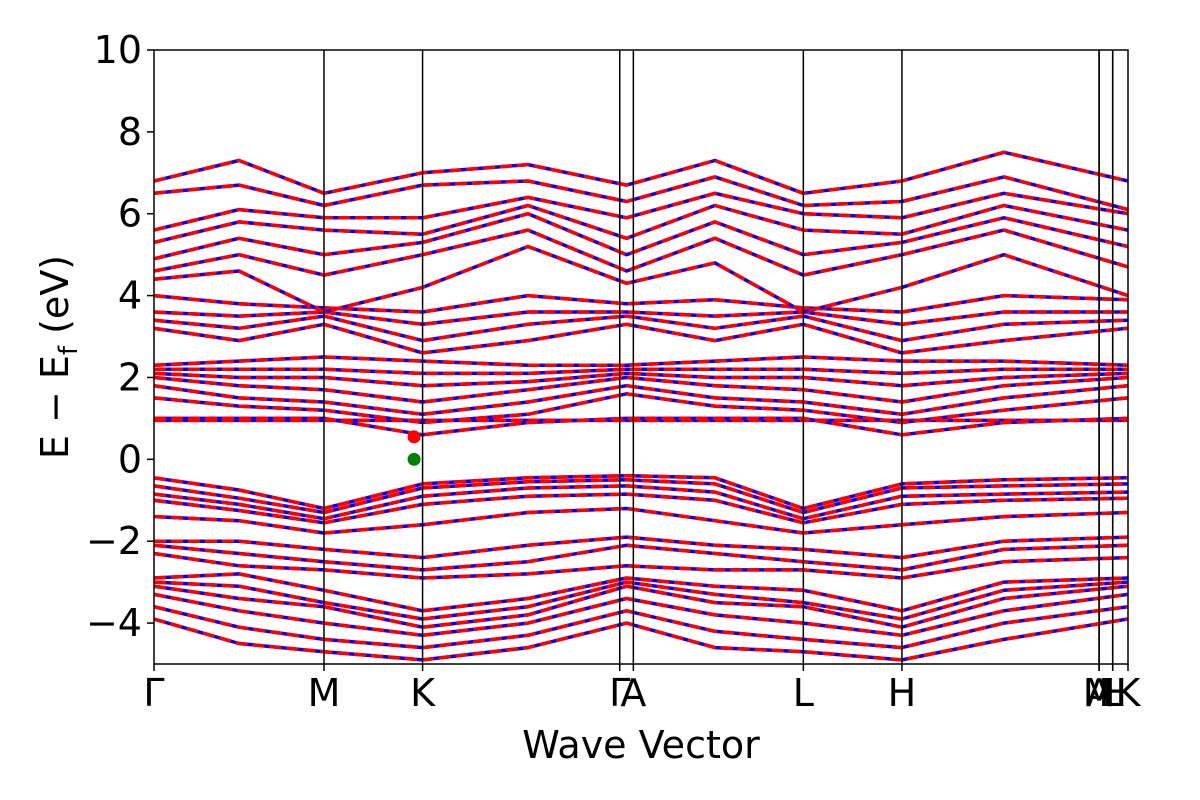 This screenshot has height=800, width=1200. What do you see at coordinates (114, 623) in the screenshot?
I see `y-tick-label-0: −4` at bounding box center [114, 623].